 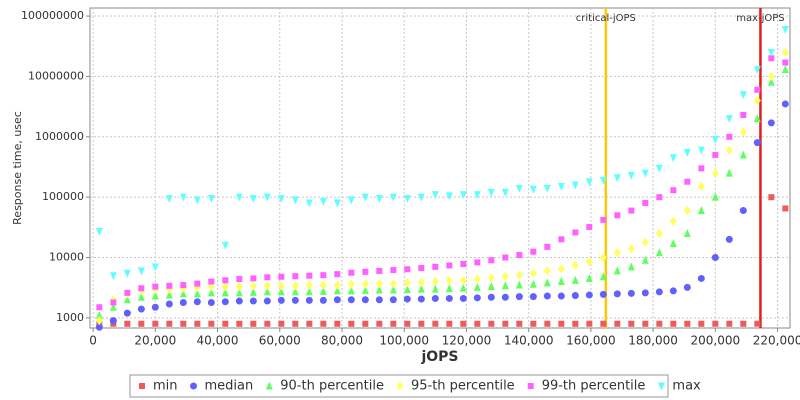 What do you see at coordinates (716, 341) in the screenshot?
I see `x-tick-label: 200,000` at bounding box center [716, 341].